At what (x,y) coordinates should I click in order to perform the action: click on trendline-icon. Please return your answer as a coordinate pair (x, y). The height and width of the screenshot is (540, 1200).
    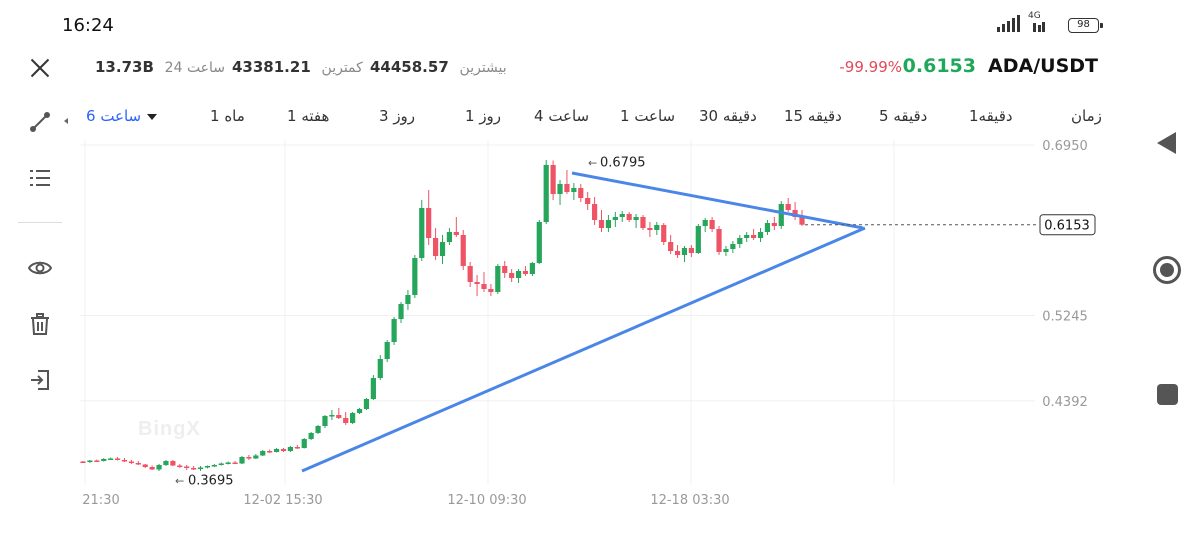
    Looking at the image, I should click on (40, 122).